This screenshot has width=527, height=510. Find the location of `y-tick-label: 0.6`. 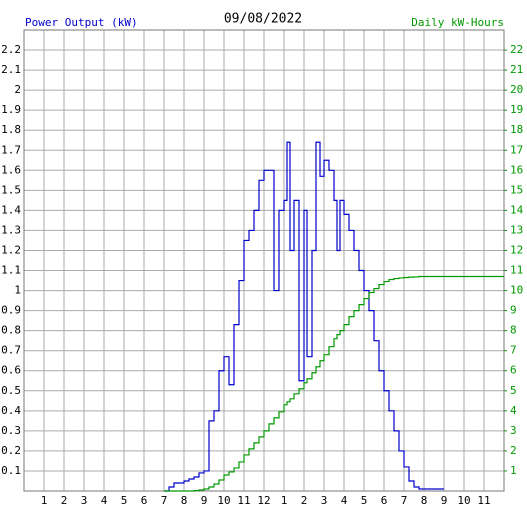

y-tick-label: 0.6 is located at coordinates (11, 370).